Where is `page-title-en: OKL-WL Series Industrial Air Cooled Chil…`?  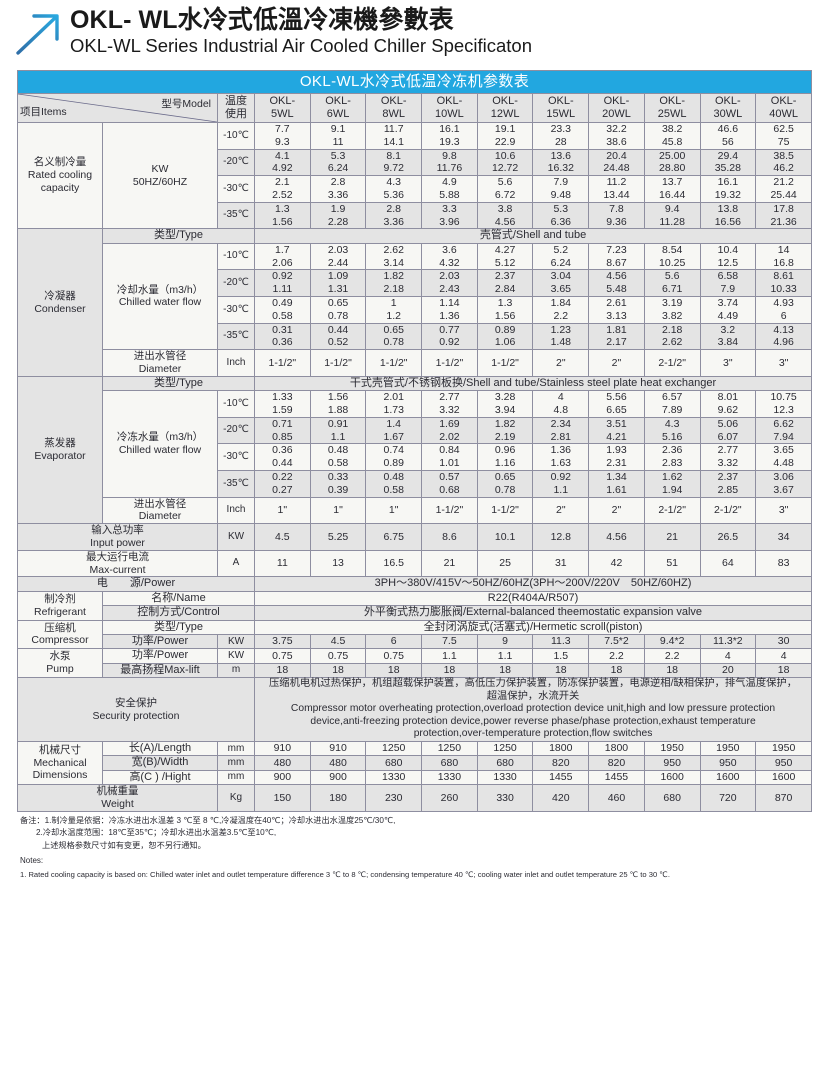
page-title-en: OKL-WL Series Industrial Air Cooled Chil… is located at coordinates (301, 45).